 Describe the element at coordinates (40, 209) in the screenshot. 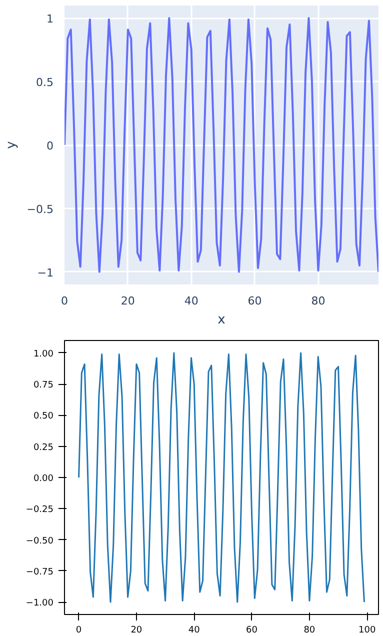

I see `y-tick-label: −0.5` at that location.